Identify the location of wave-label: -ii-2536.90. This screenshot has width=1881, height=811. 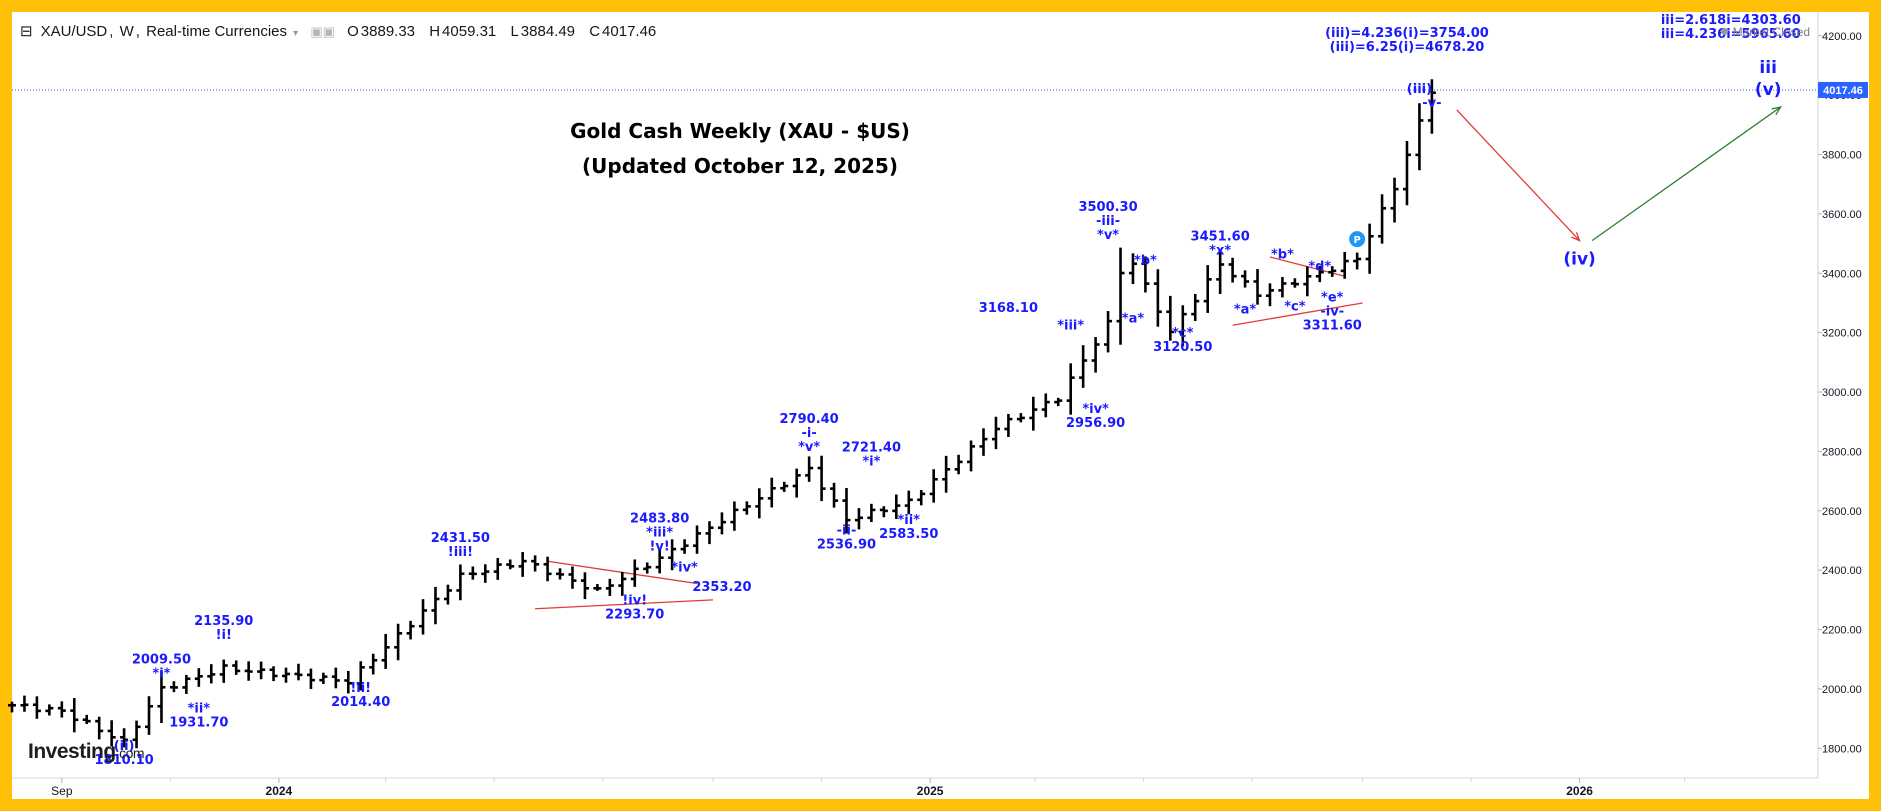
(846, 538).